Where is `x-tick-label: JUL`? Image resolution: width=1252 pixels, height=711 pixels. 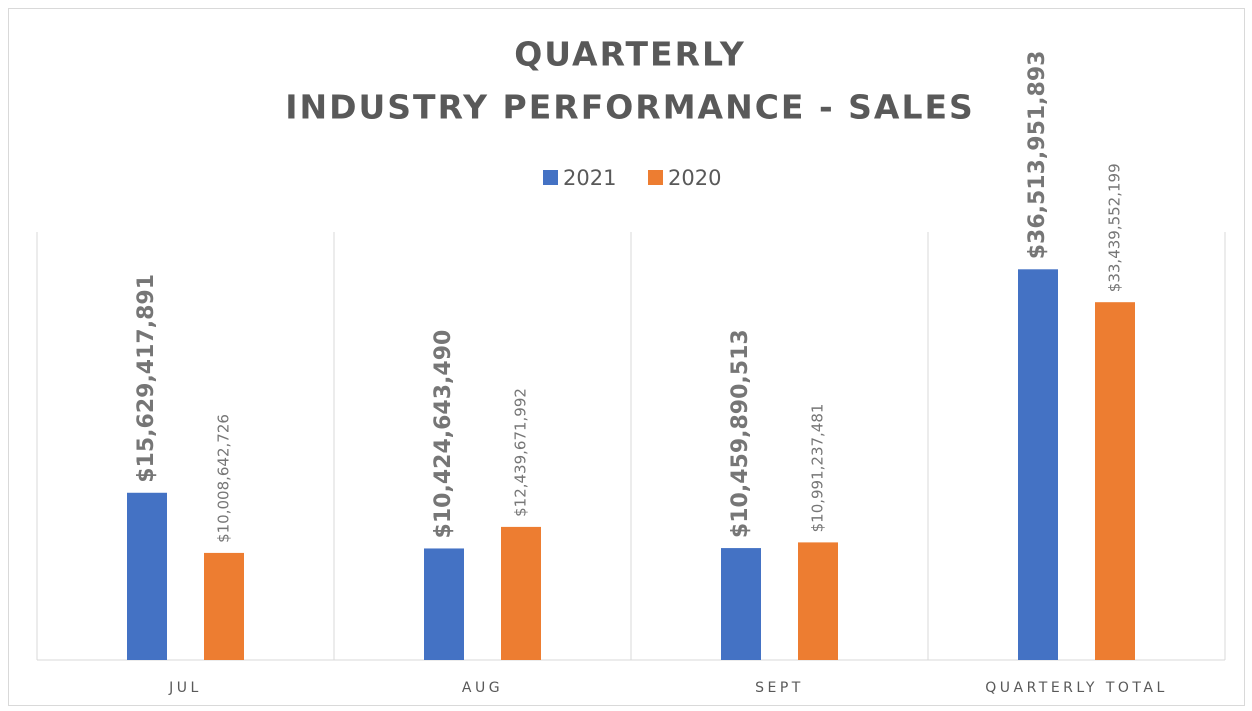 x-tick-label: JUL is located at coordinates (185, 688).